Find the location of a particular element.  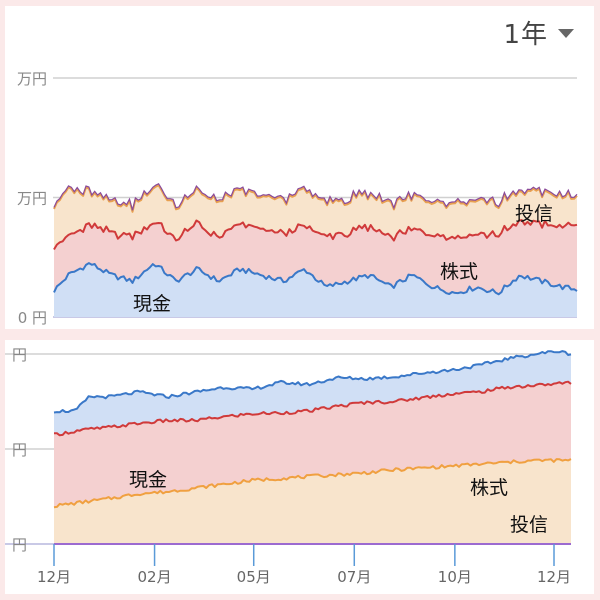

total-line is located at coordinates (315, 197).